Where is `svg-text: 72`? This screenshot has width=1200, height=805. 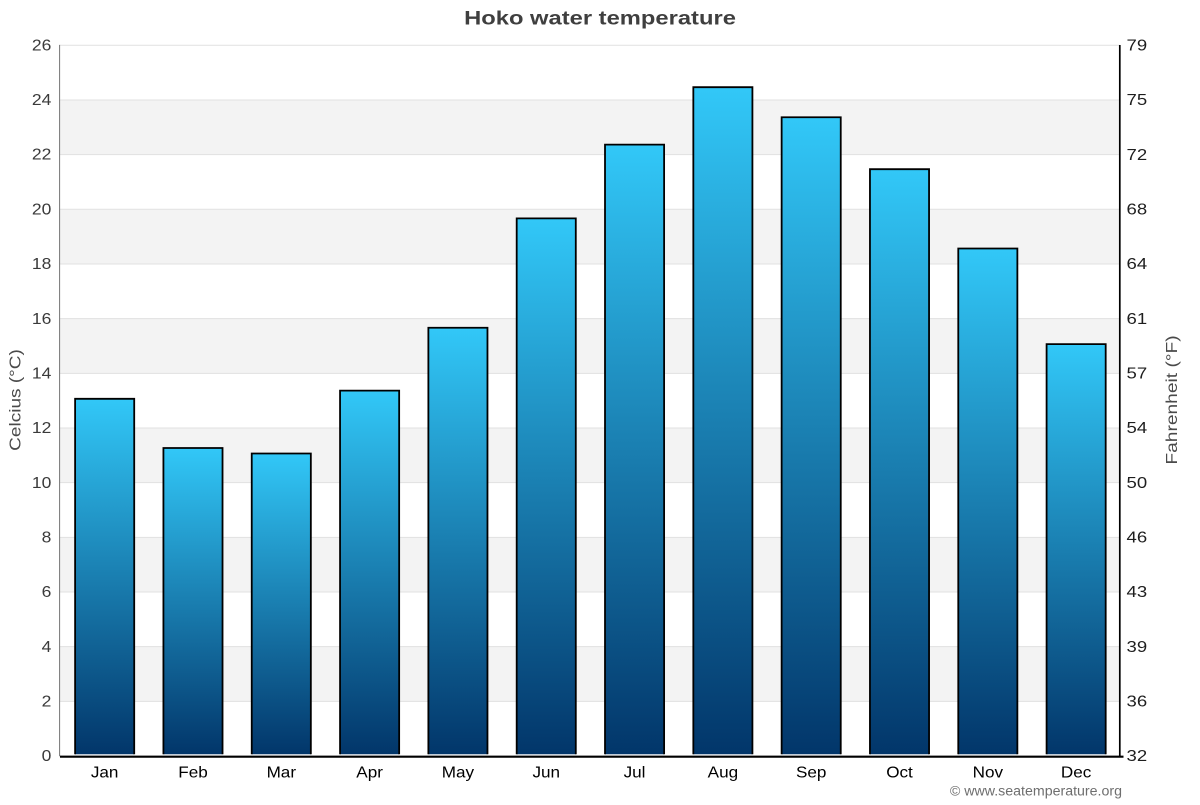
svg-text: 72 is located at coordinates (1137, 154).